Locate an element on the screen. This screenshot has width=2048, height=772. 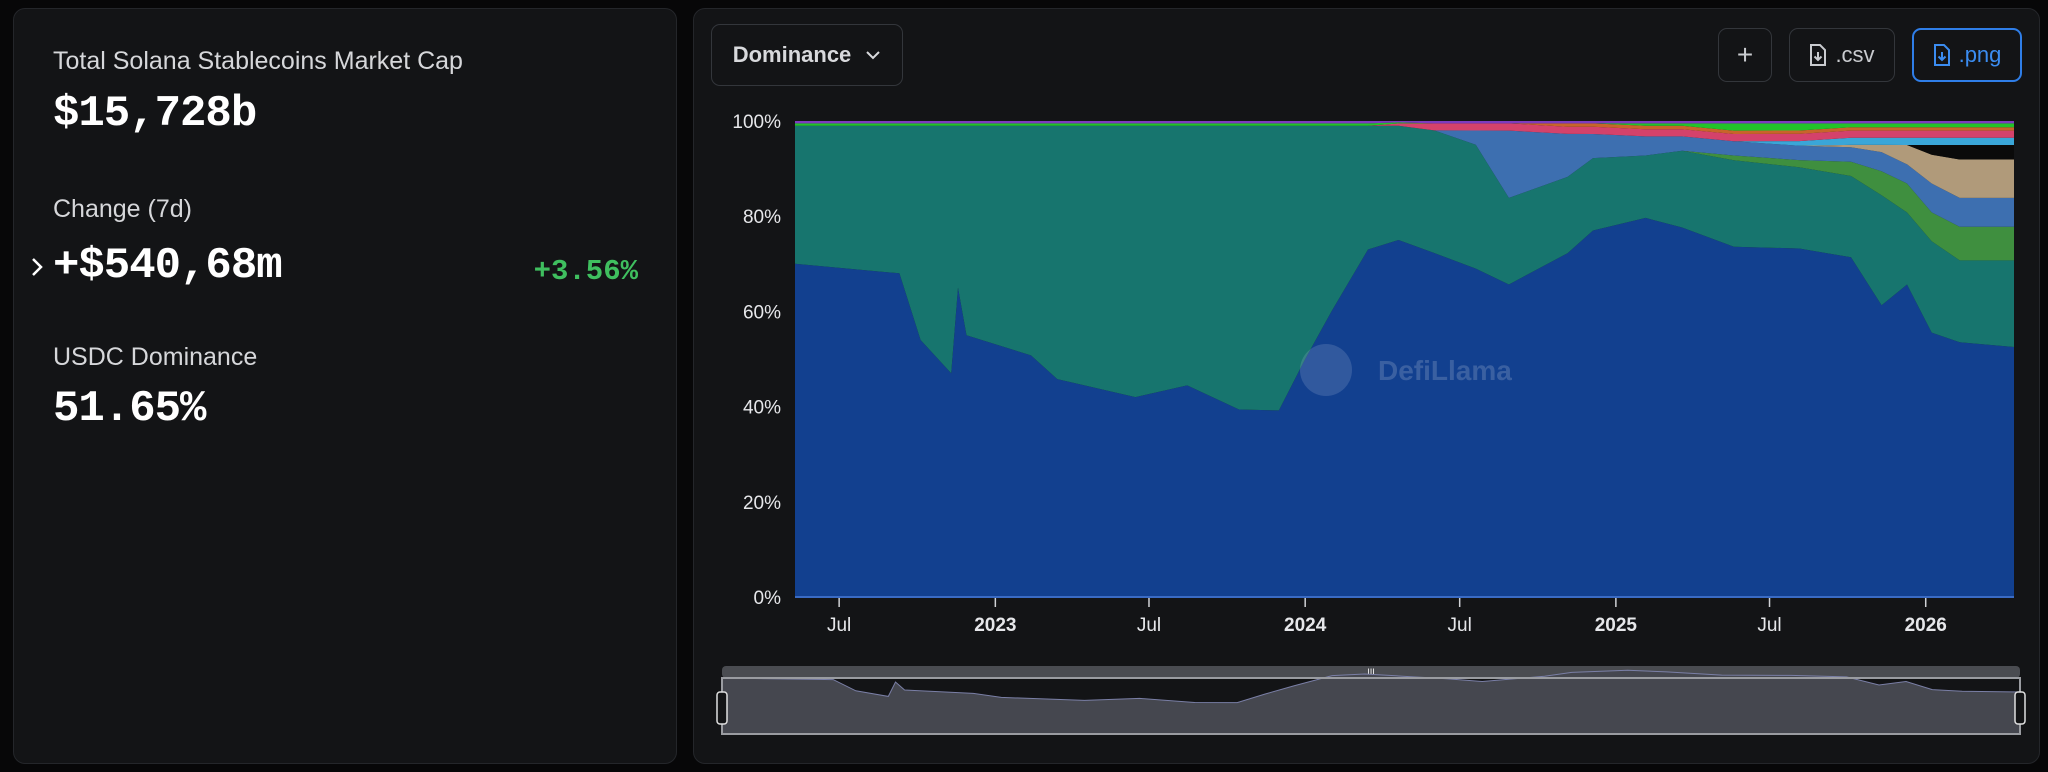
watermark-text: DefiLlama is located at coordinates (1445, 370).